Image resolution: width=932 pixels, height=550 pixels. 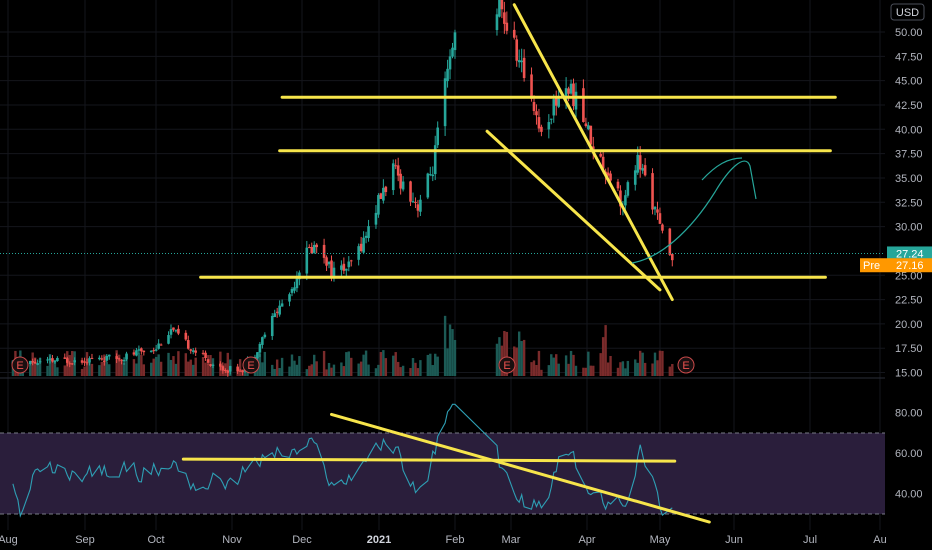 What do you see at coordinates (660, 540) in the screenshot?
I see `time-tick-label: May` at bounding box center [660, 540].